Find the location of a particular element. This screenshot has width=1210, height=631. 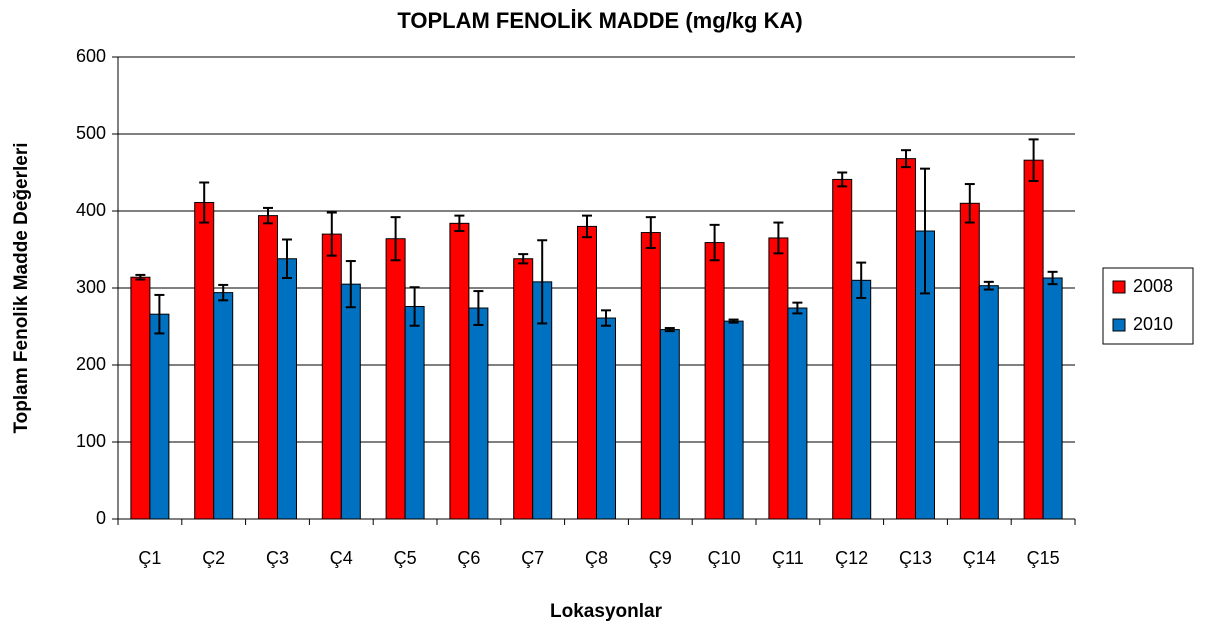

y-tick-label: 0 is located at coordinates (101, 518).